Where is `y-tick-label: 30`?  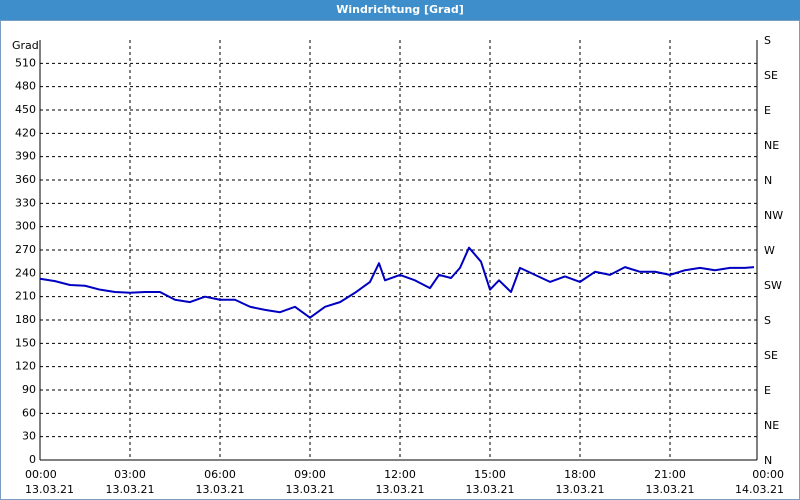 y-tick-label: 30 is located at coordinates (29, 436).